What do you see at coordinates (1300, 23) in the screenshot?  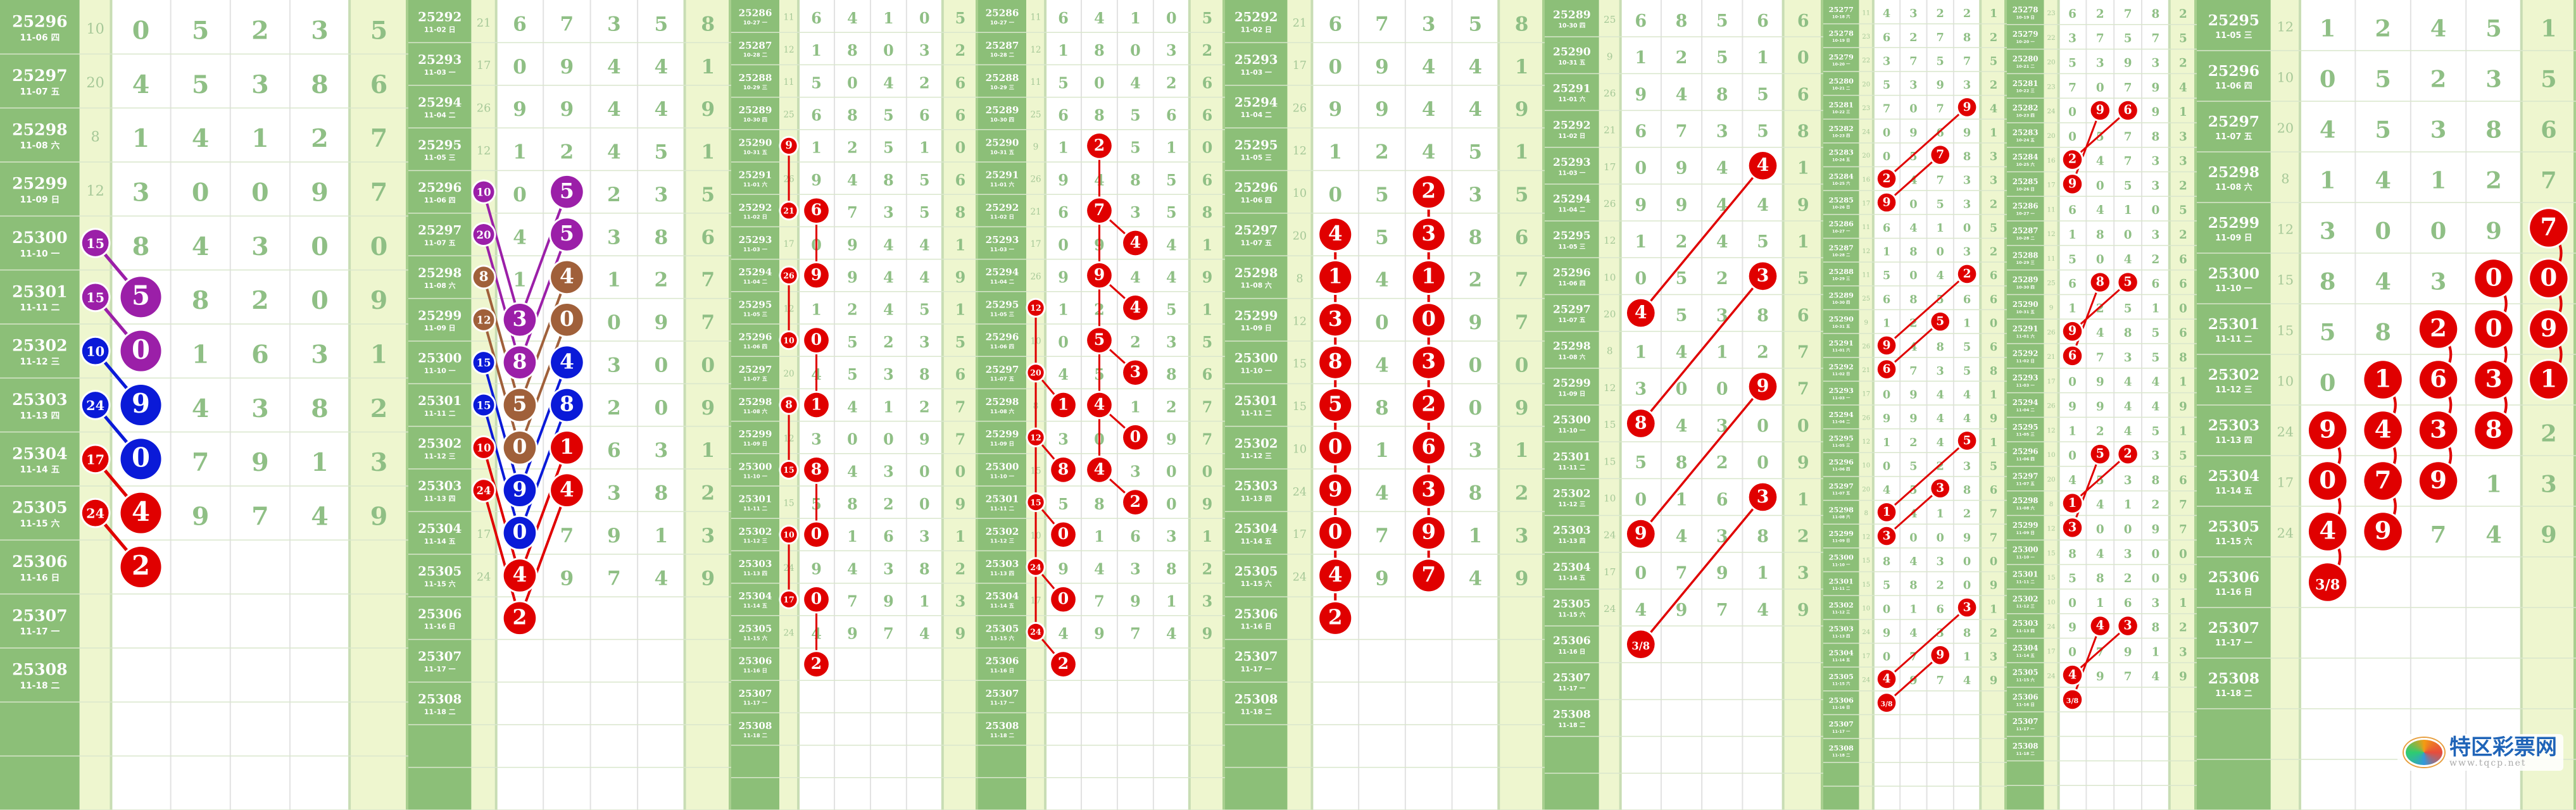 I see `sum-value: 21` at bounding box center [1300, 23].